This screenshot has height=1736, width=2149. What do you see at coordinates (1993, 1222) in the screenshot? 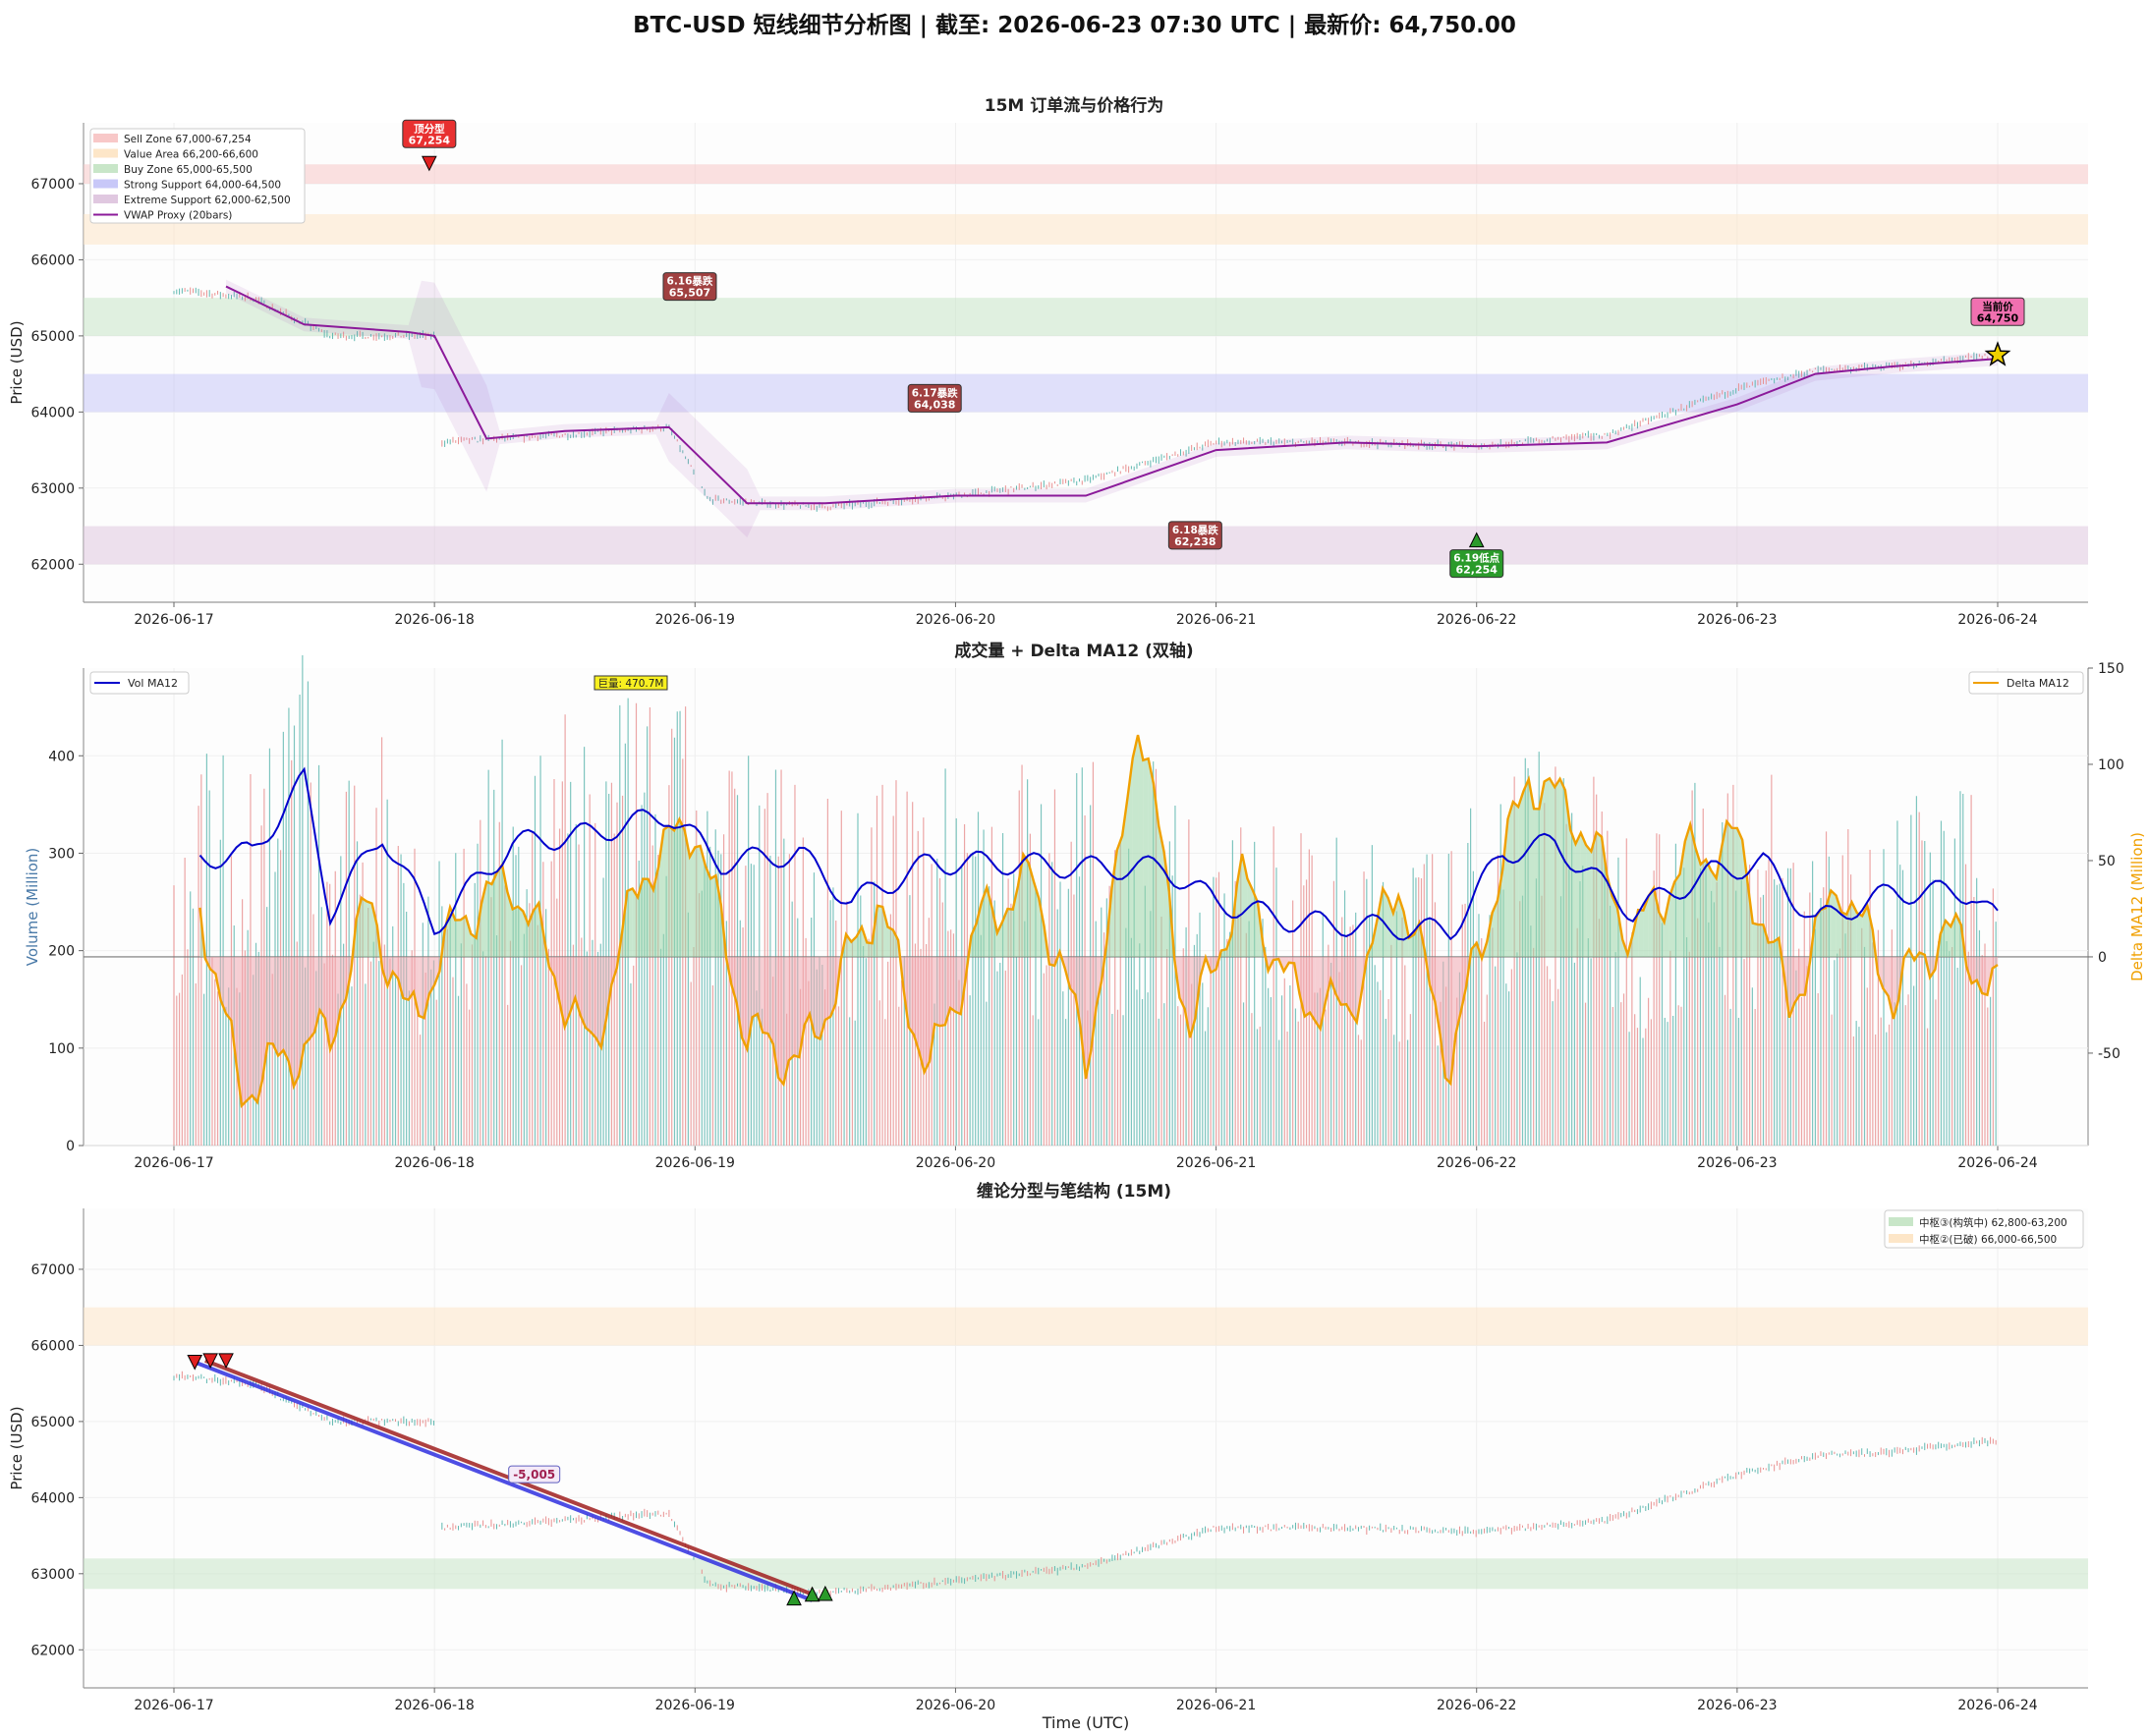
I see `legend-label: 中枢③(构筑中) 62,800-63,200` at bounding box center [1993, 1222].